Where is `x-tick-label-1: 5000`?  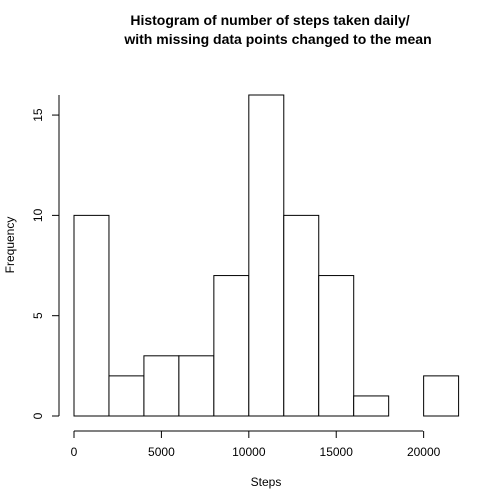
x-tick-label-1: 5000 is located at coordinates (161, 452).